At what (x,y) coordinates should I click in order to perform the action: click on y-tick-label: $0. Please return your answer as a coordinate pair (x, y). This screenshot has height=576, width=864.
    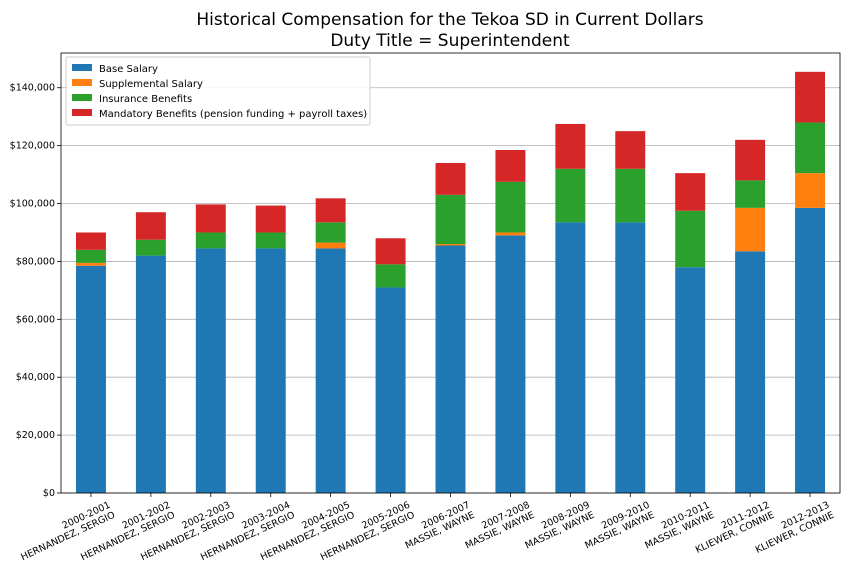
    Looking at the image, I should click on (49, 493).